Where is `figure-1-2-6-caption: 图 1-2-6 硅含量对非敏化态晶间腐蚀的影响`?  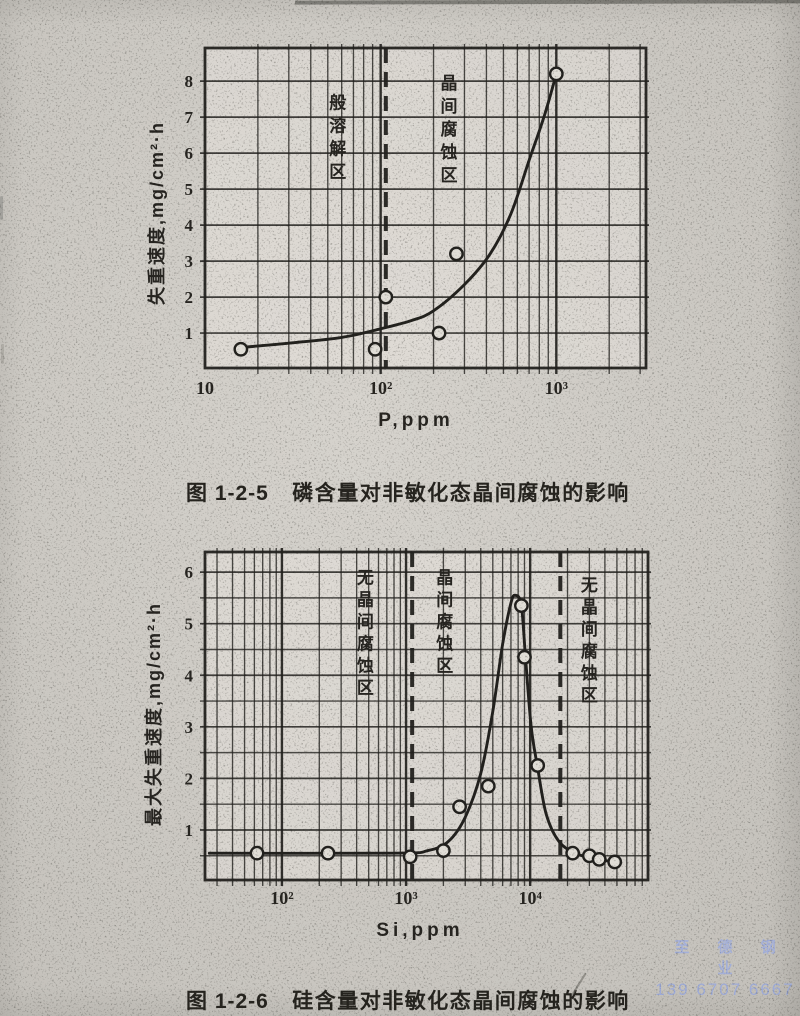
figure-1-2-6-caption: 图 1-2-6 硅含量对非敏化态晶间腐蚀的影响 is located at coordinates (408, 1000).